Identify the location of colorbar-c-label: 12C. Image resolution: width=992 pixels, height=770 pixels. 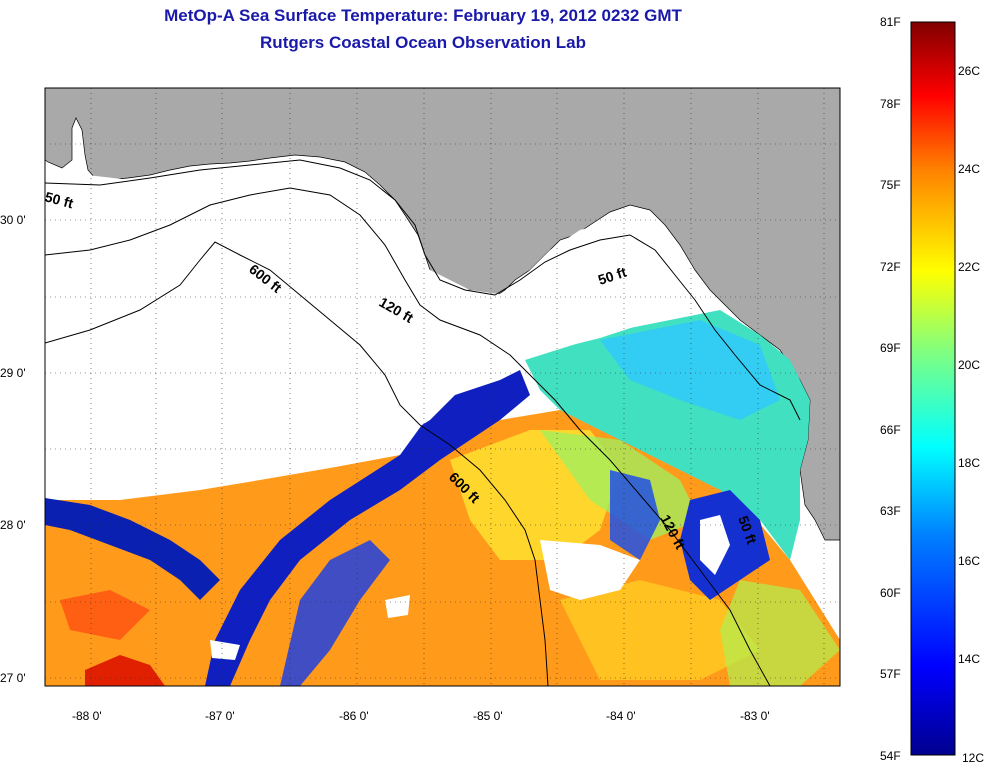
(973, 758).